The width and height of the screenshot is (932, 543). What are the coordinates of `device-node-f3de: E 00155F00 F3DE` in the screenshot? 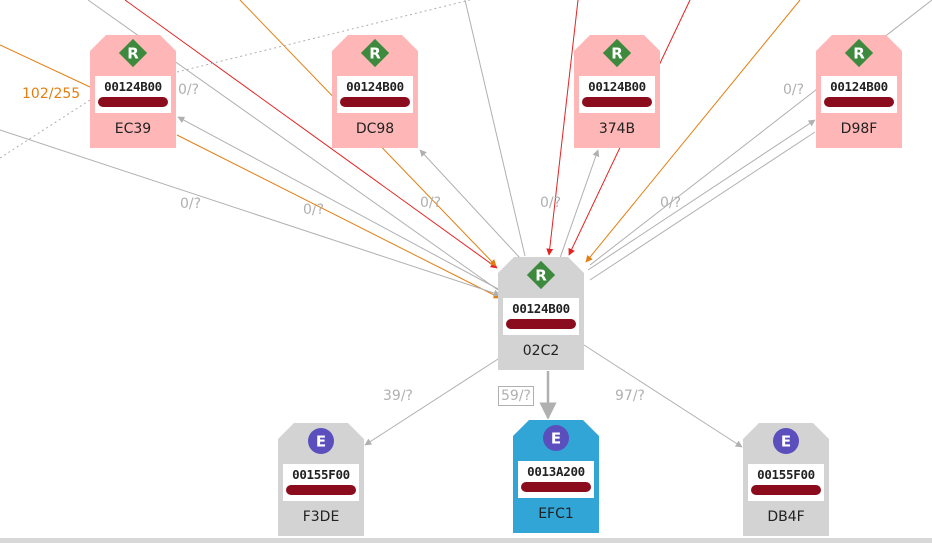 It's located at (321, 479).